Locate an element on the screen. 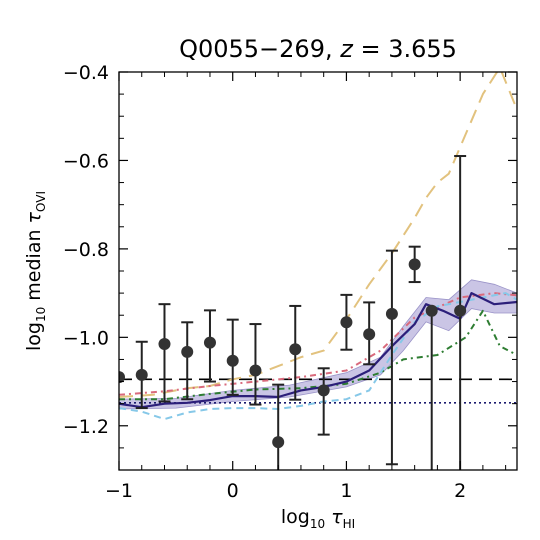  x-tick-label-2: 1 is located at coordinates (346, 491).